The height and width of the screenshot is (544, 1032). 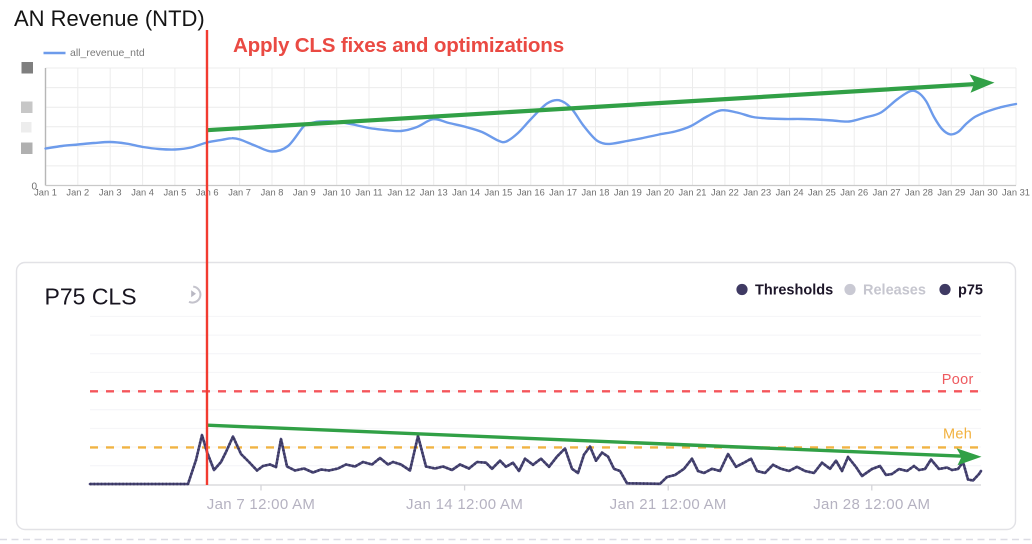 I want to click on svg-text: all_revenue_ntd, so click(x=107, y=53).